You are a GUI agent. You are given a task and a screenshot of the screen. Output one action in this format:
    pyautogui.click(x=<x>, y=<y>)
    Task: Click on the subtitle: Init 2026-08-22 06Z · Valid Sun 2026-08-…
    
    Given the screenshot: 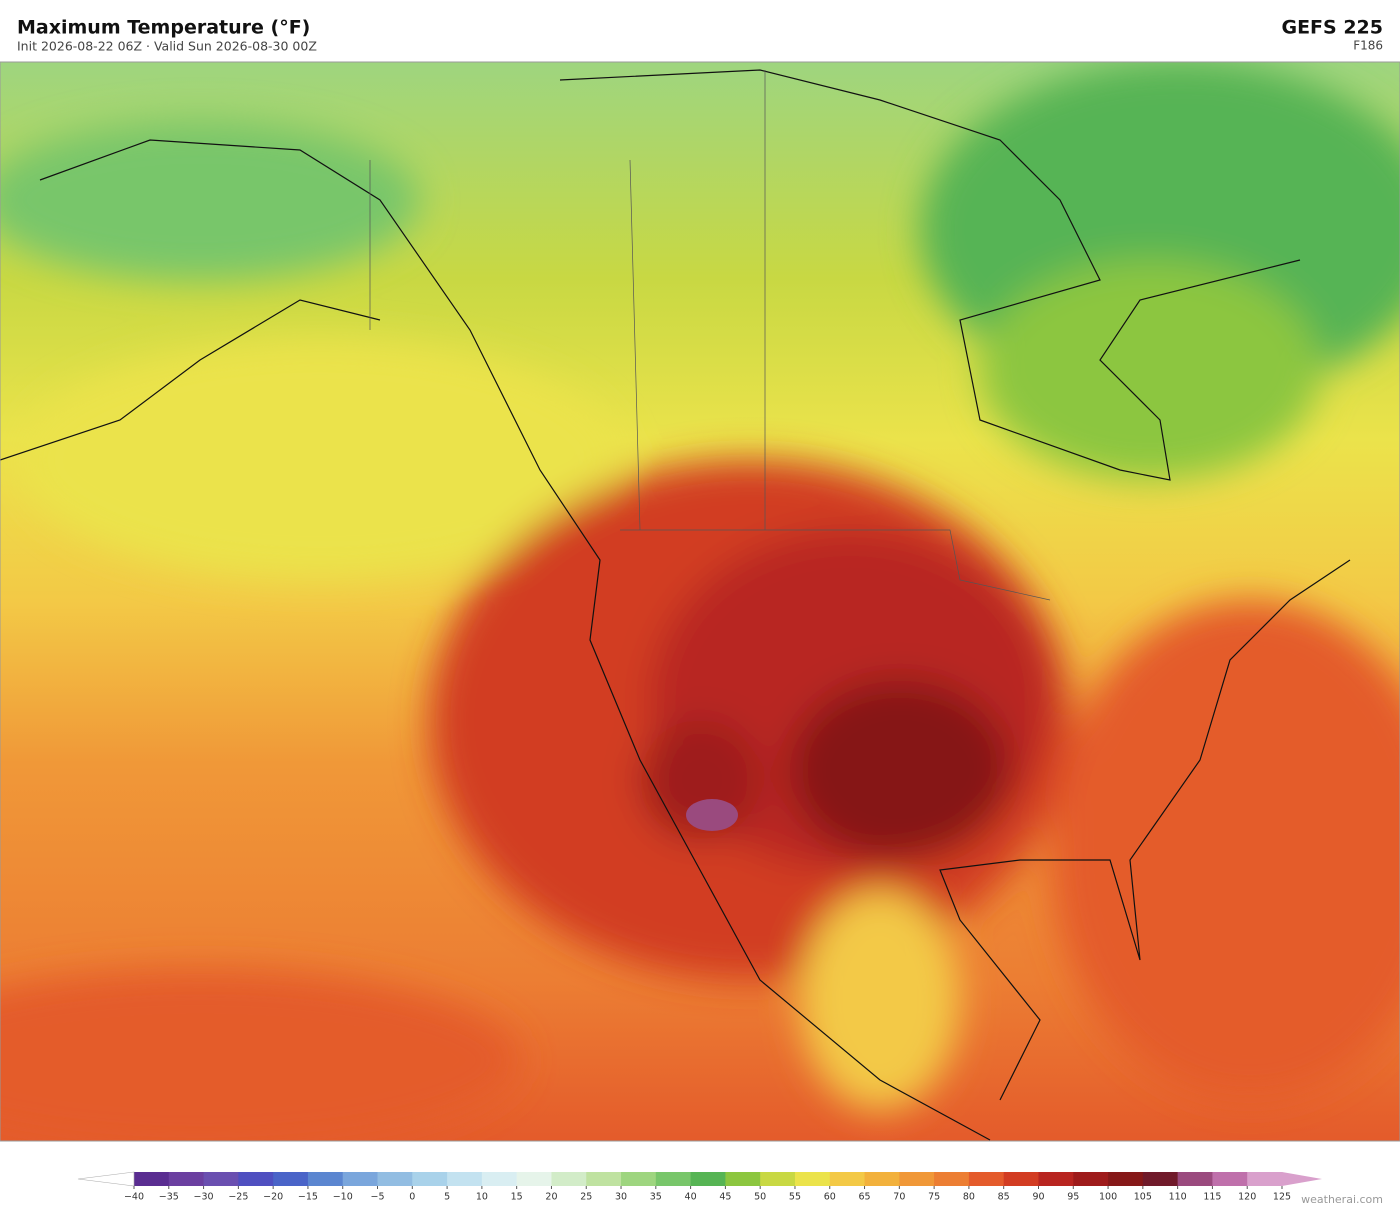 What is the action you would take?
    pyautogui.click(x=167, y=46)
    